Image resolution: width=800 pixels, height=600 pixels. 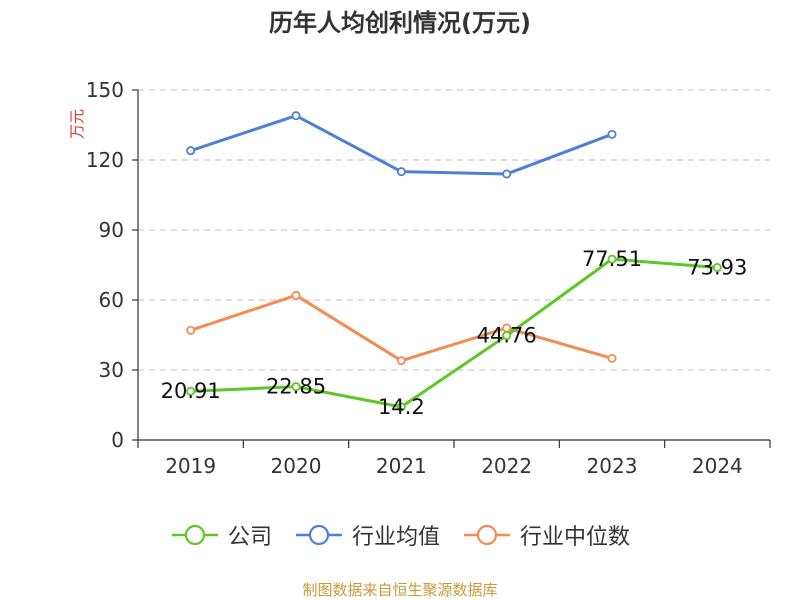 What do you see at coordinates (717, 466) in the screenshot?
I see `x-tick-label: 2024` at bounding box center [717, 466].